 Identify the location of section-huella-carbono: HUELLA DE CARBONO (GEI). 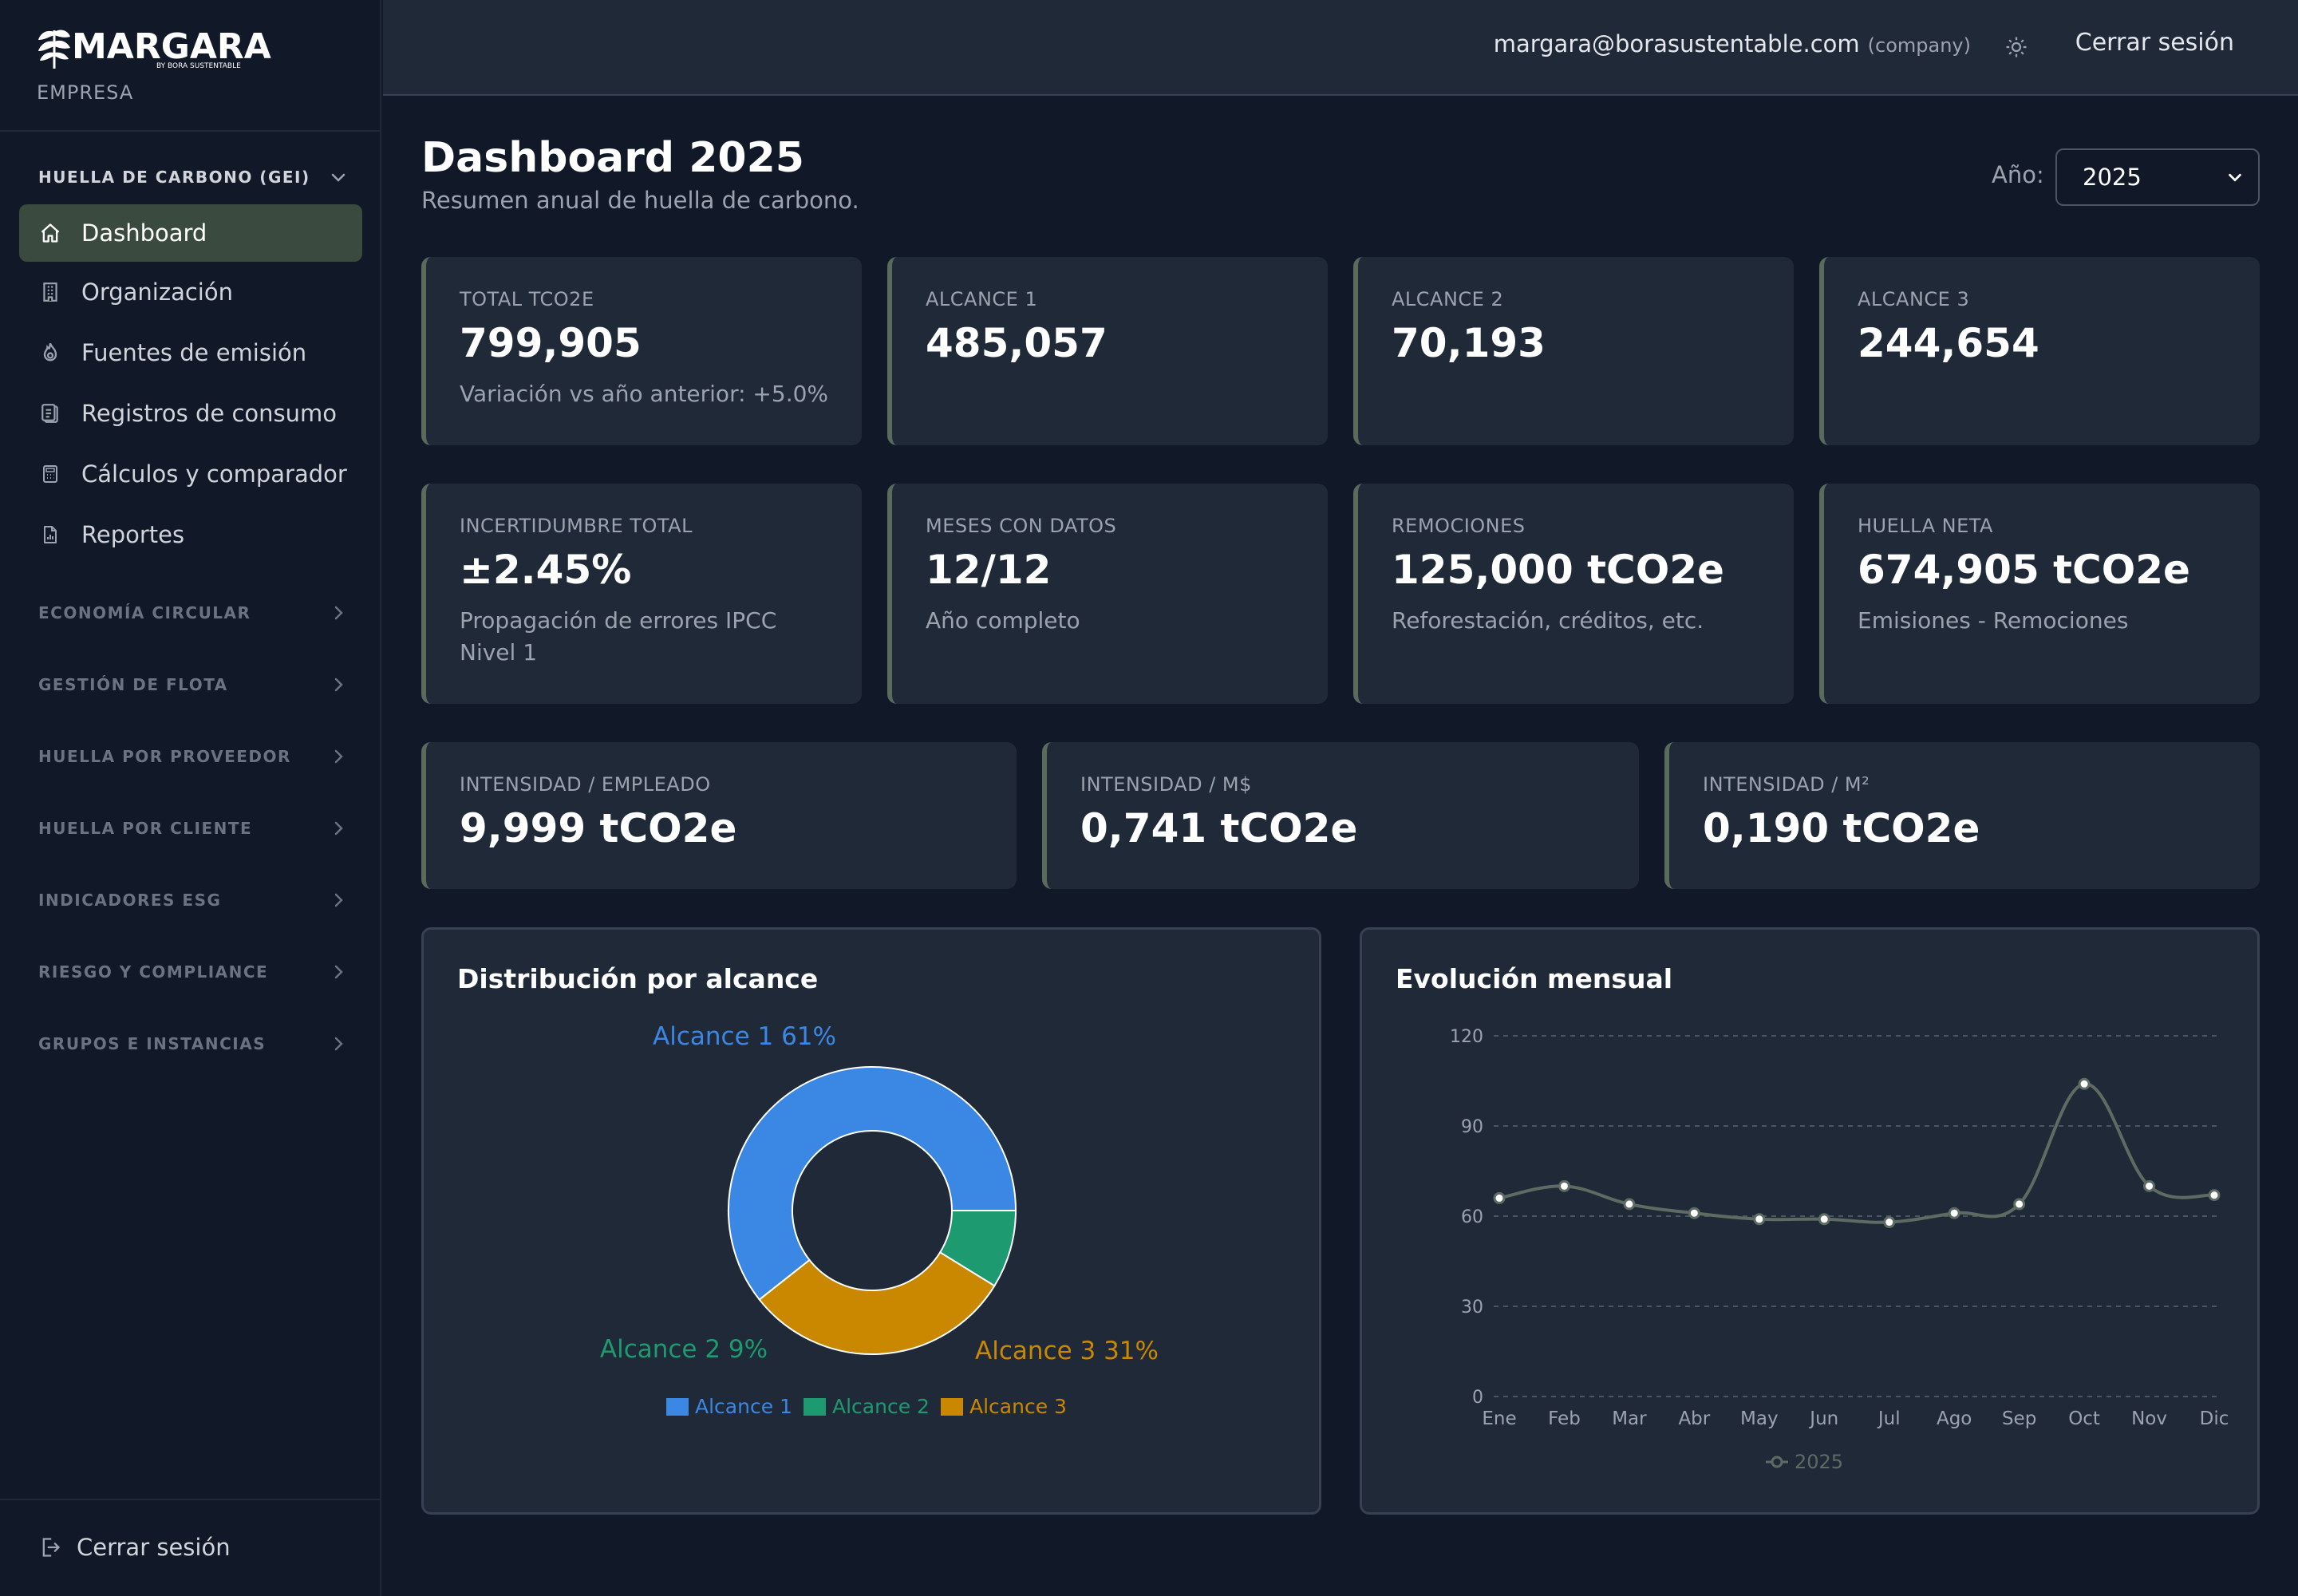
(194, 177).